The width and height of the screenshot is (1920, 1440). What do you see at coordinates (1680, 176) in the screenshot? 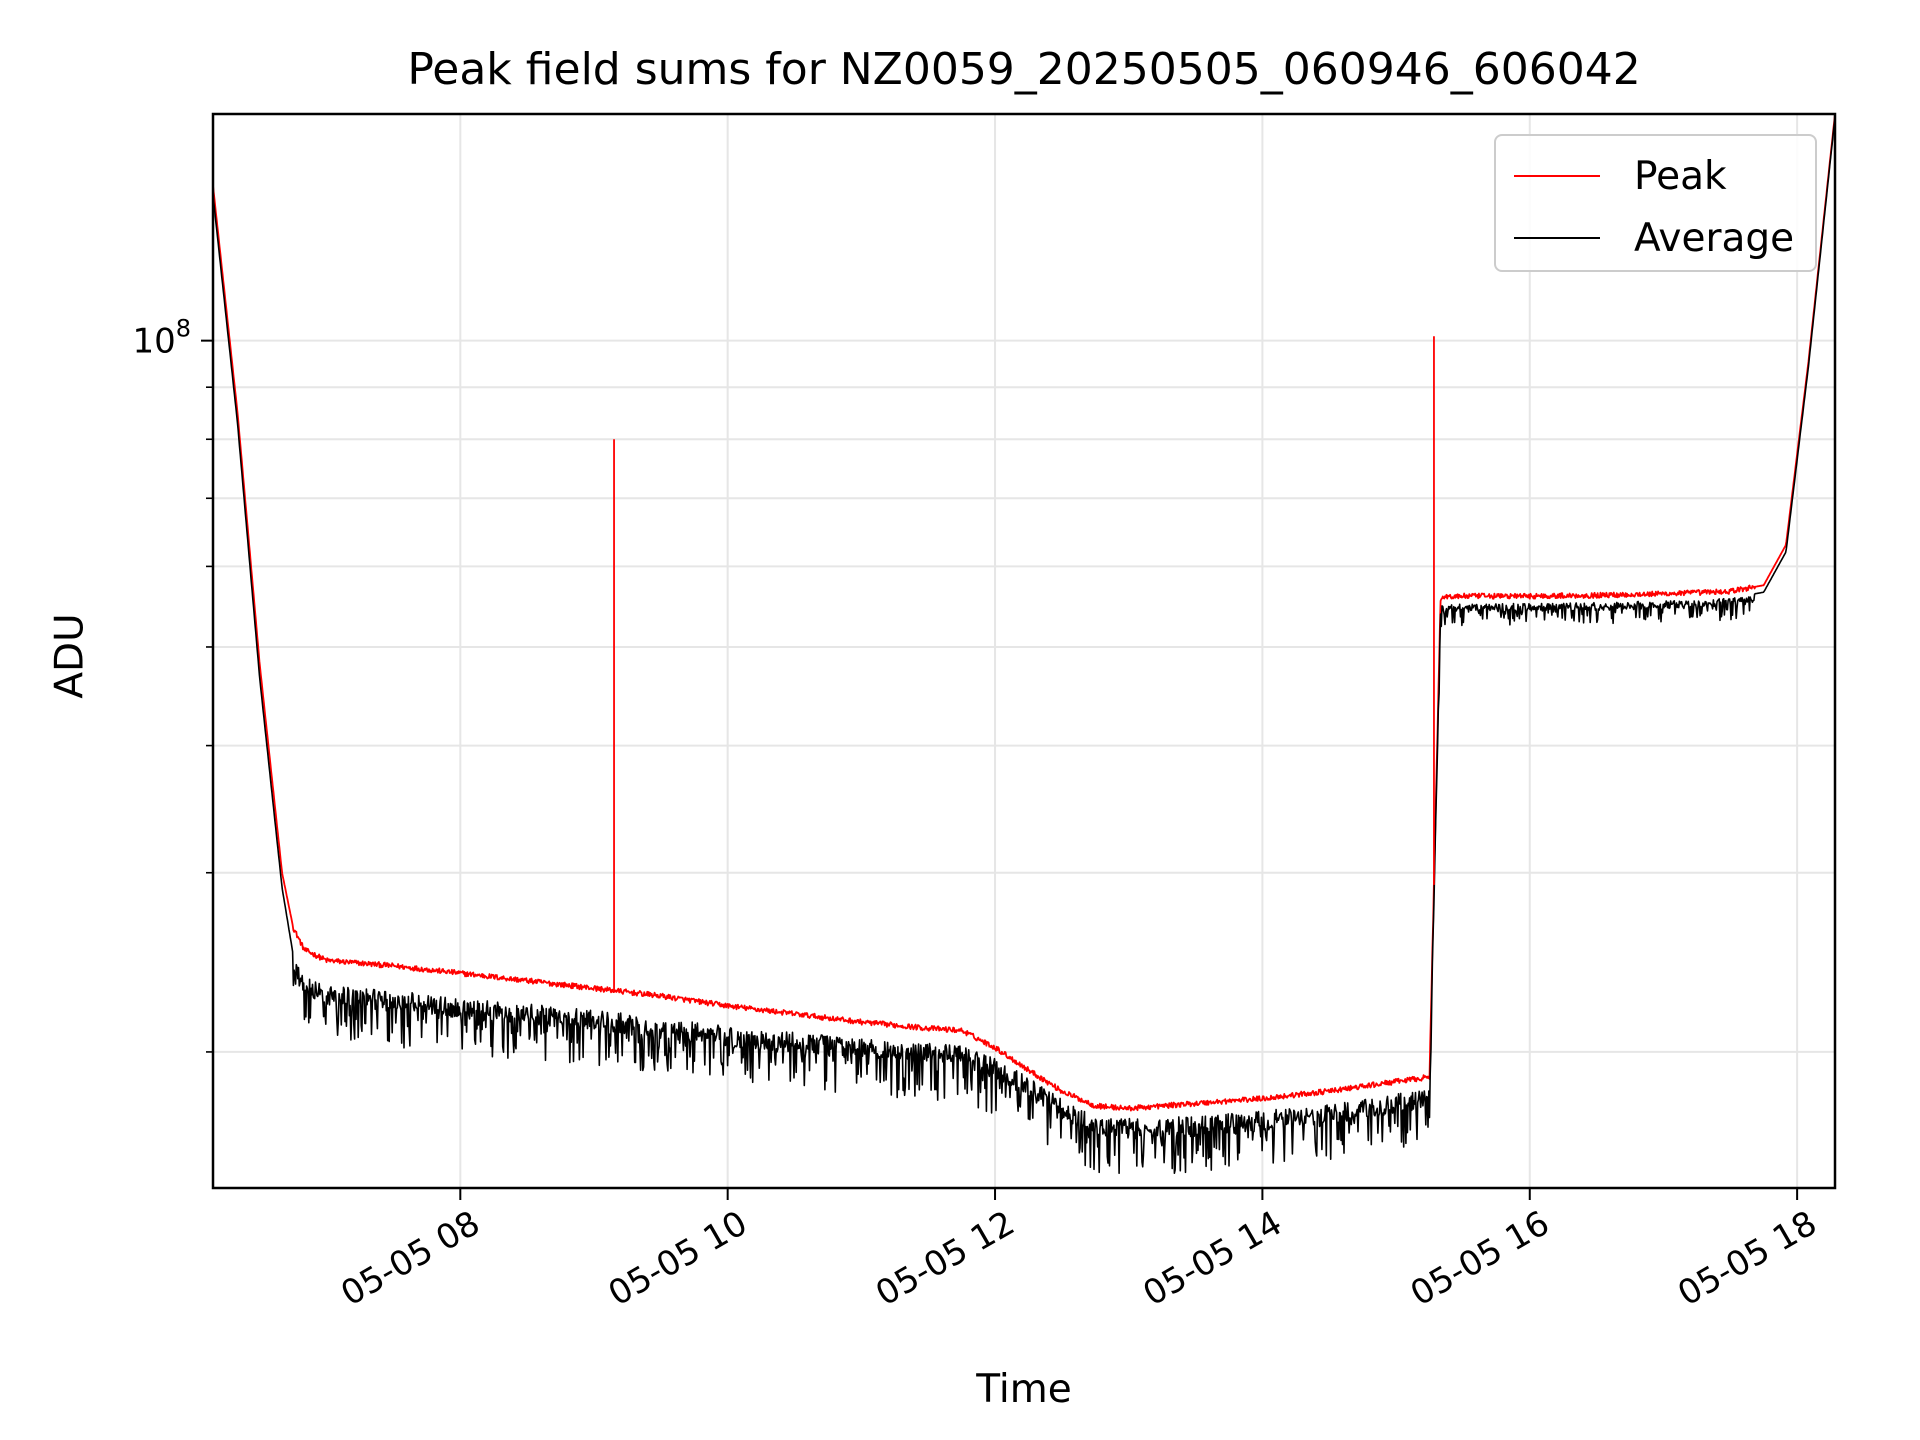
I see `legend-label-peak: Peak` at bounding box center [1680, 176].